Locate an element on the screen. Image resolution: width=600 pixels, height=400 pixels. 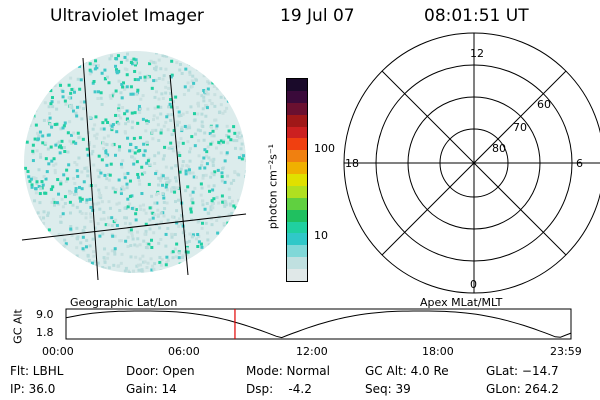
timeline-frame is located at coordinates (318, 324).